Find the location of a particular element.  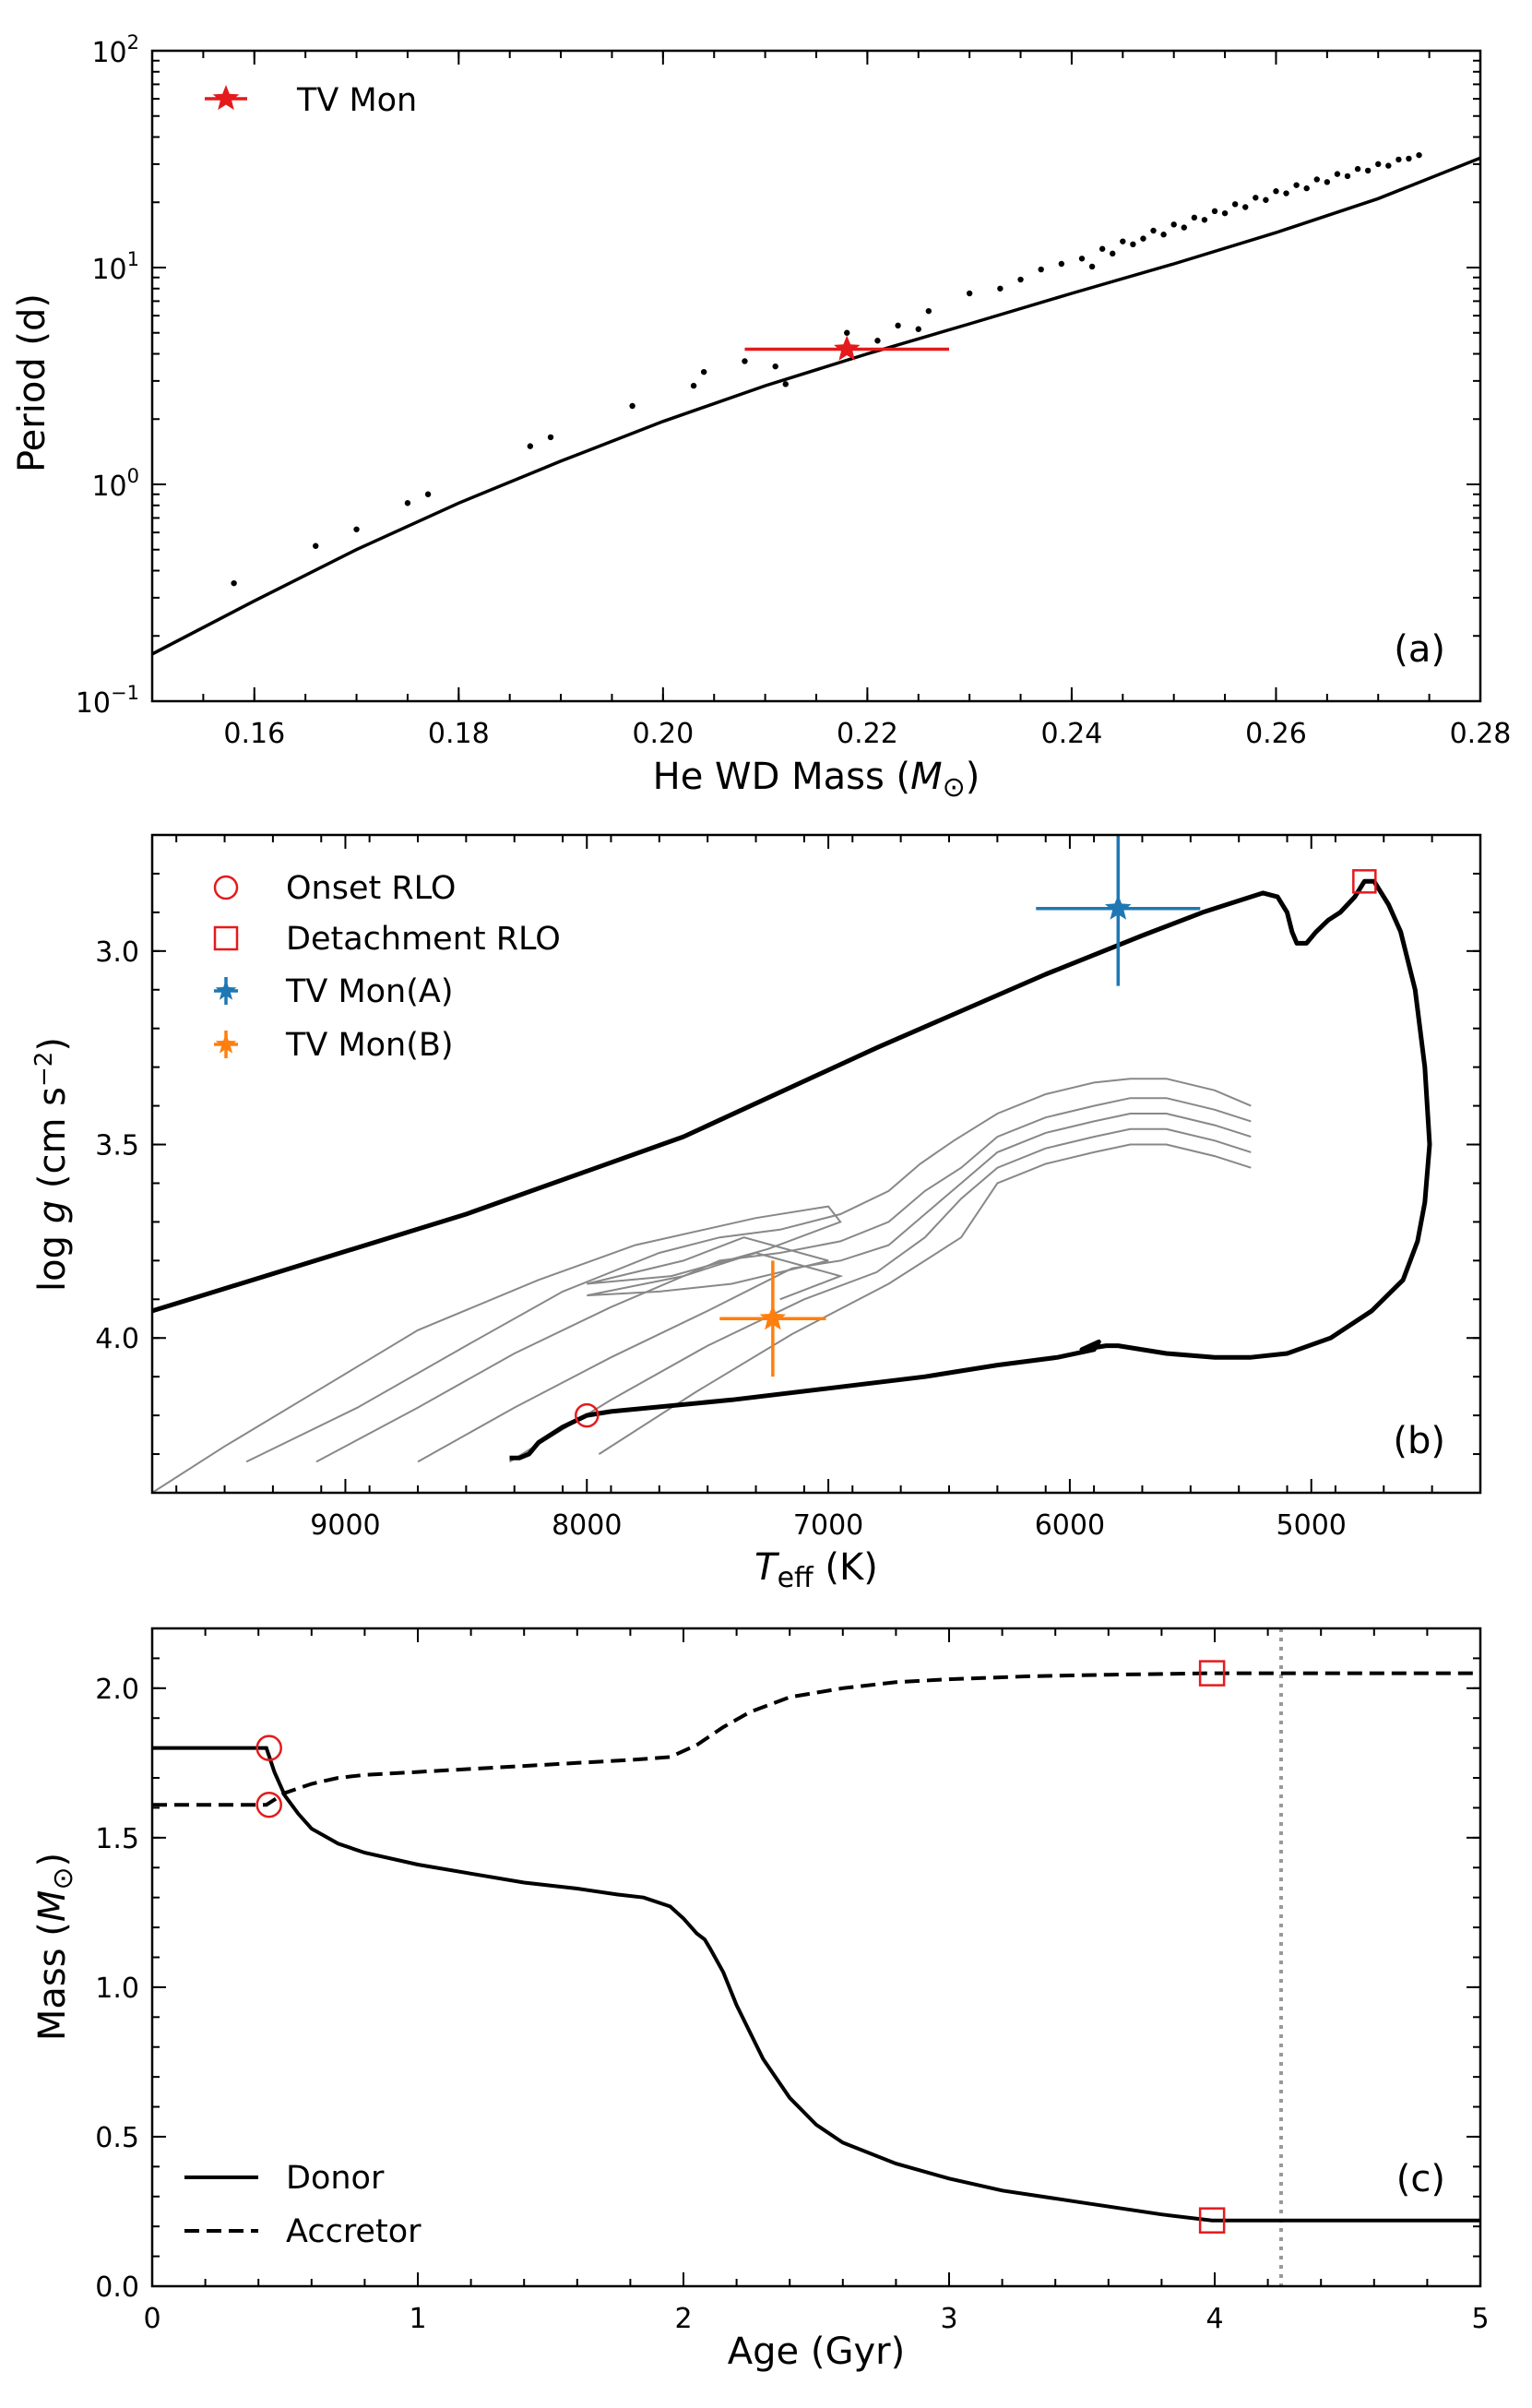

tv-mon-star-marker is located at coordinates (847, 348).